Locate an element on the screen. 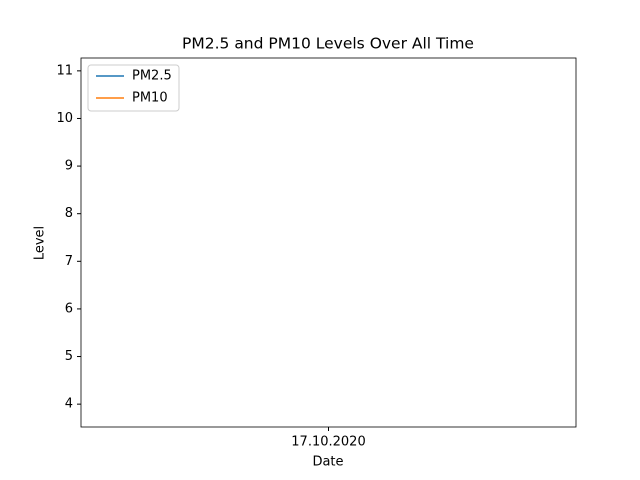 The height and width of the screenshot is (480, 640). y-axis-label: Level is located at coordinates (40, 243).